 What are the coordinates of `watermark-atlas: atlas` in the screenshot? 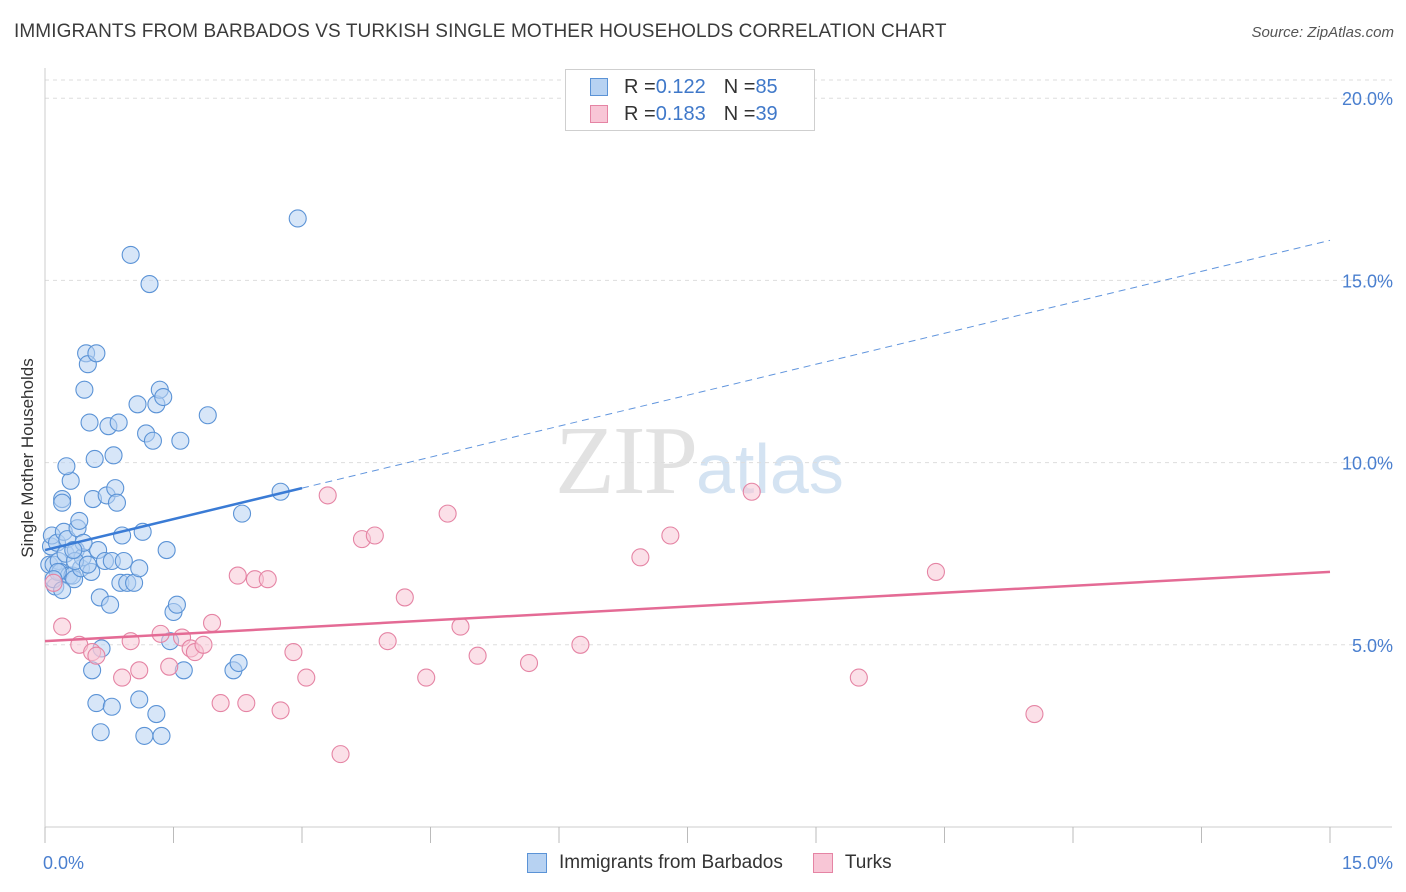 It's located at (770, 469).